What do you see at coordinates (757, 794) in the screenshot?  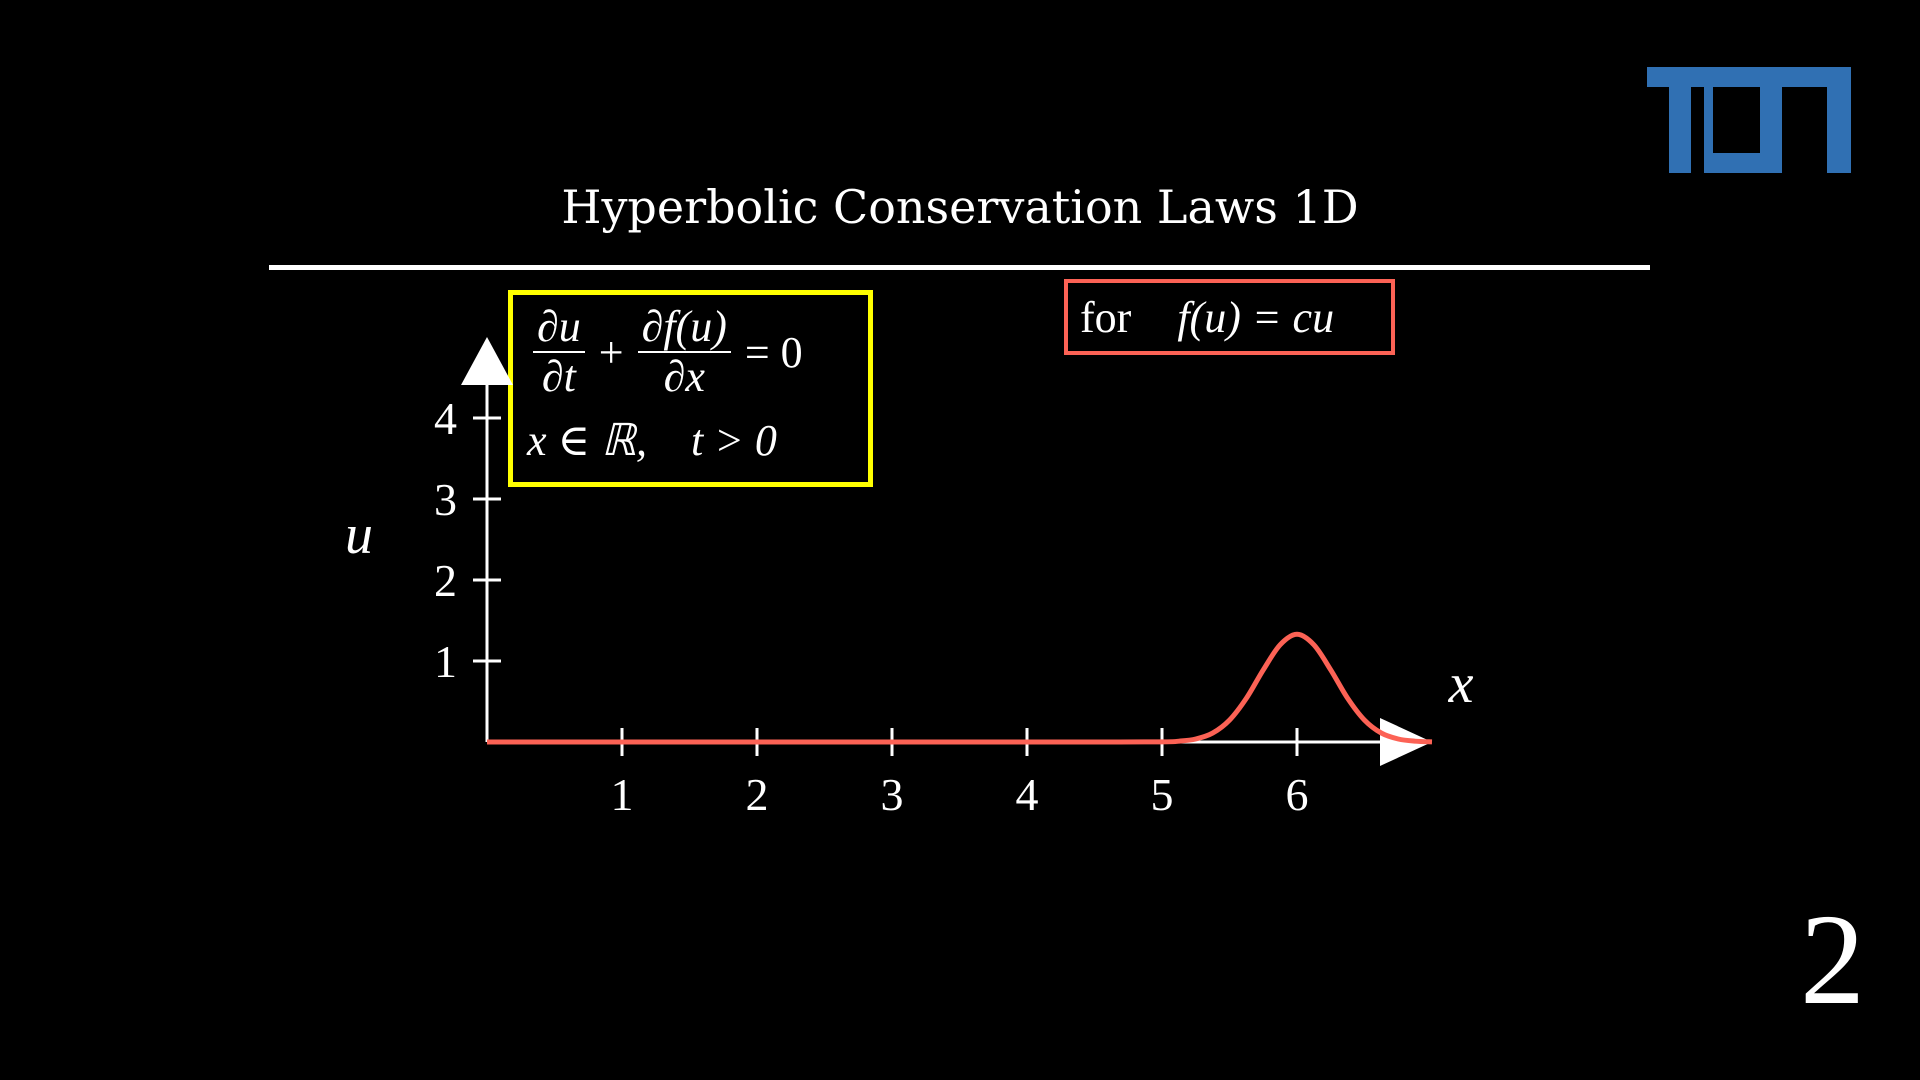 I see `x-tick-label: 2` at bounding box center [757, 794].